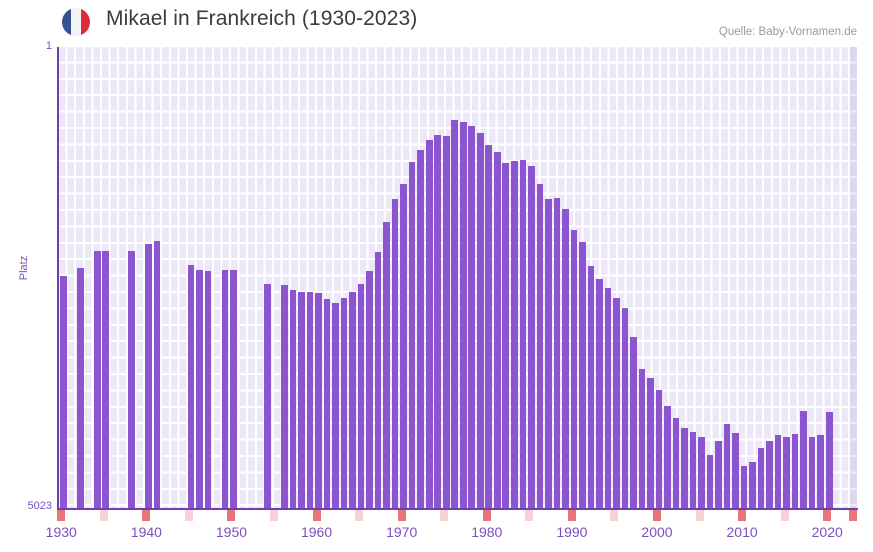 This screenshot has width=873, height=552. I want to click on x-tick-2000, so click(657, 515).